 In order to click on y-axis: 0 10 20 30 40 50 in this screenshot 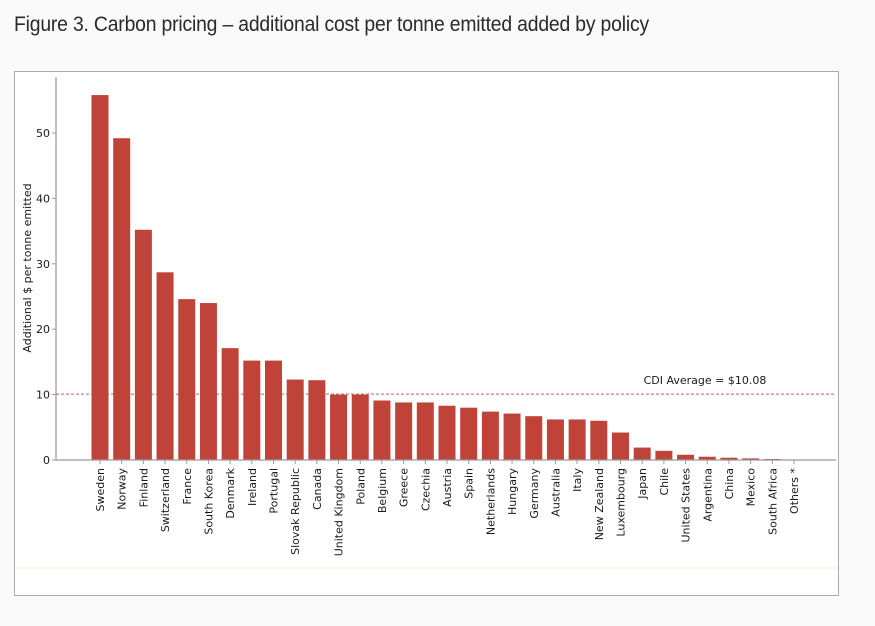, I will do `click(46, 272)`.